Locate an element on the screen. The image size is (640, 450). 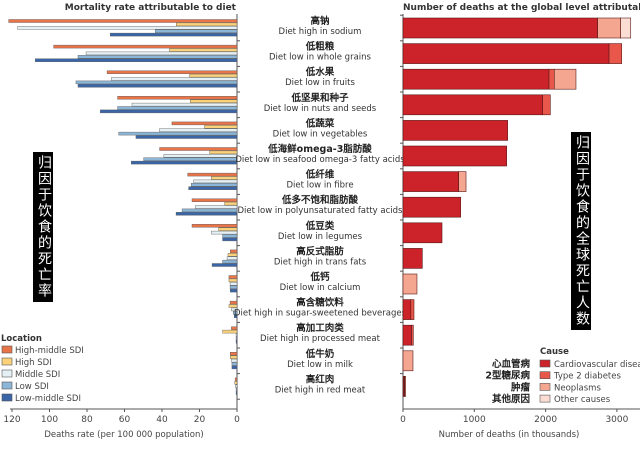
right-x-tick-label: 1000 is located at coordinates (474, 420).